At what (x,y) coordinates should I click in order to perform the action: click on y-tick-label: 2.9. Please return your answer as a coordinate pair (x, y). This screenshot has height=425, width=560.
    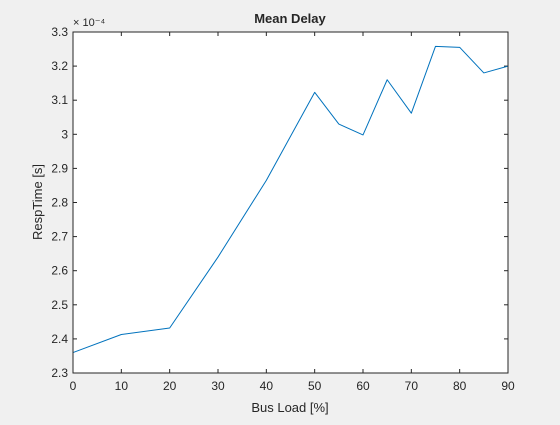
    Looking at the image, I should click on (59, 168).